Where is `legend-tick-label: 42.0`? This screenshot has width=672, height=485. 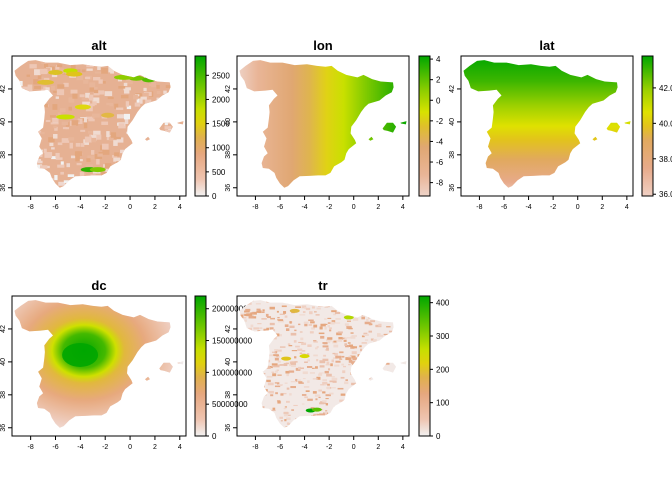
legend-tick-label: 42.0 is located at coordinates (665, 88).